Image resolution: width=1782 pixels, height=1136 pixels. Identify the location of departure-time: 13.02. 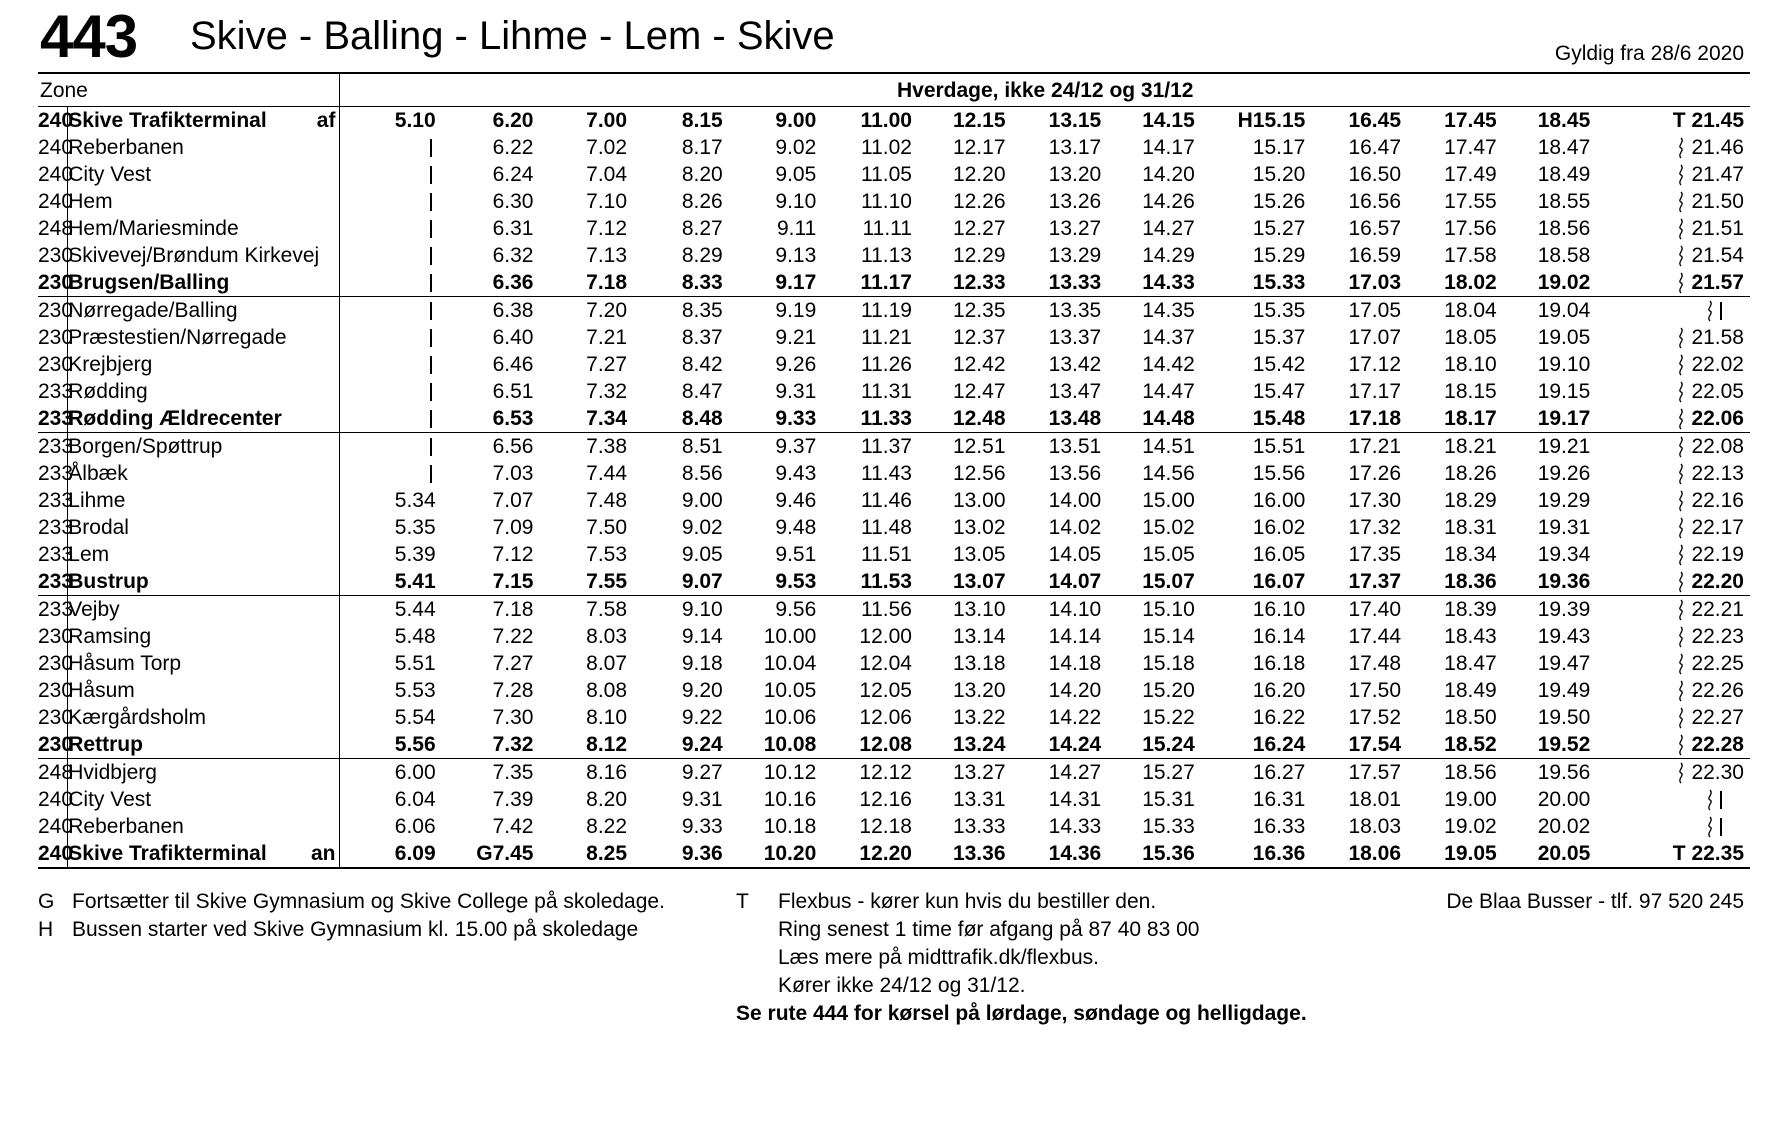
(979, 527).